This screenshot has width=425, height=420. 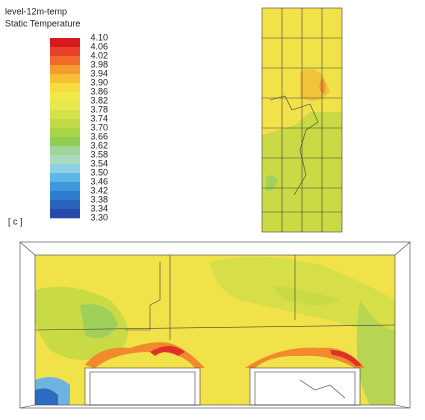 What do you see at coordinates (99, 73) in the screenshot?
I see `colorbar-label: 3.94` at bounding box center [99, 73].